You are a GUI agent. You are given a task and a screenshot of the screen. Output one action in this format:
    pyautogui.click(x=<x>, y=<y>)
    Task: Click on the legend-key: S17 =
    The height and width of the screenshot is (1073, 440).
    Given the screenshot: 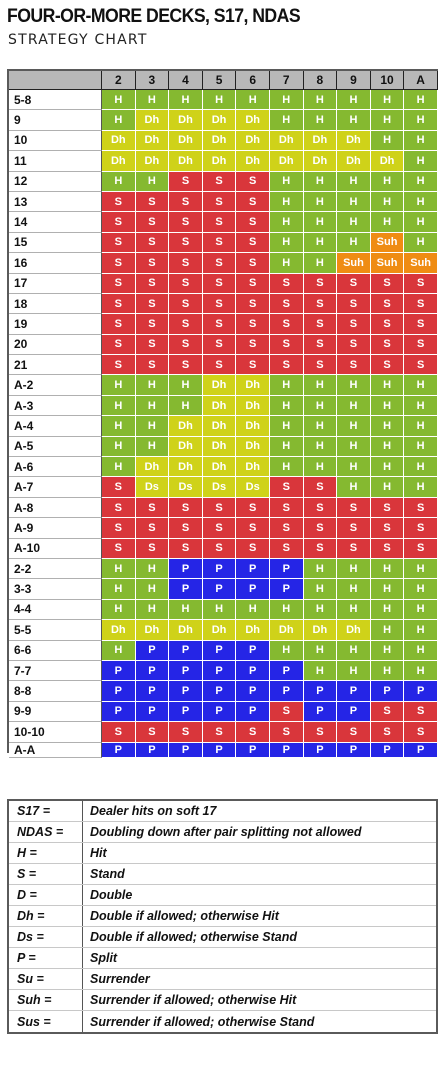 What is the action you would take?
    pyautogui.click(x=46, y=811)
    